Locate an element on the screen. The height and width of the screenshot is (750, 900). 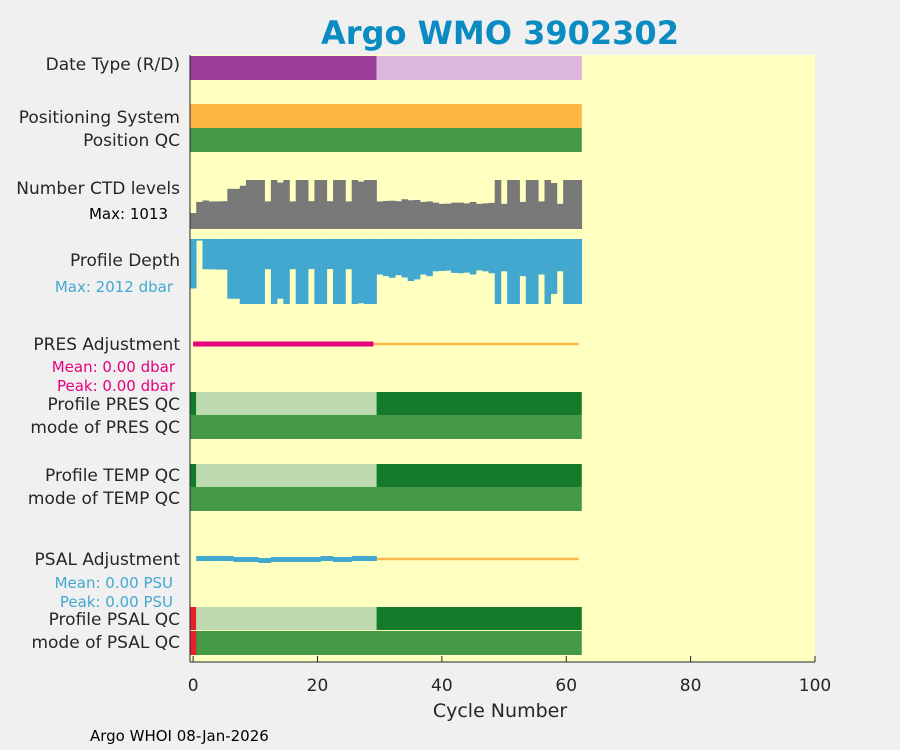
profile-psal-qc-light-bar is located at coordinates (286, 618).